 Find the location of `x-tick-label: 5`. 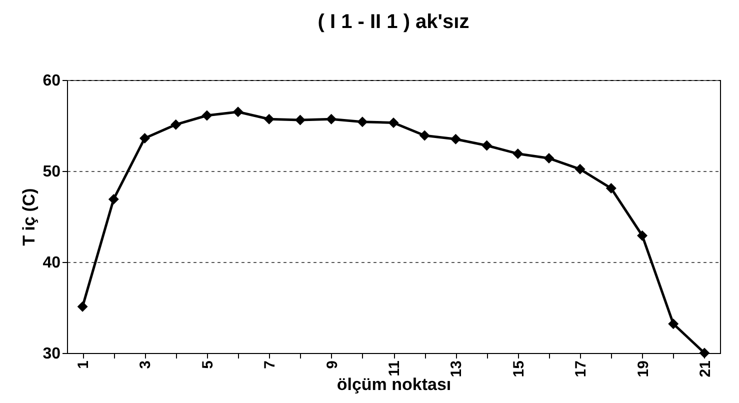

x-tick-label: 5 is located at coordinates (207, 364).